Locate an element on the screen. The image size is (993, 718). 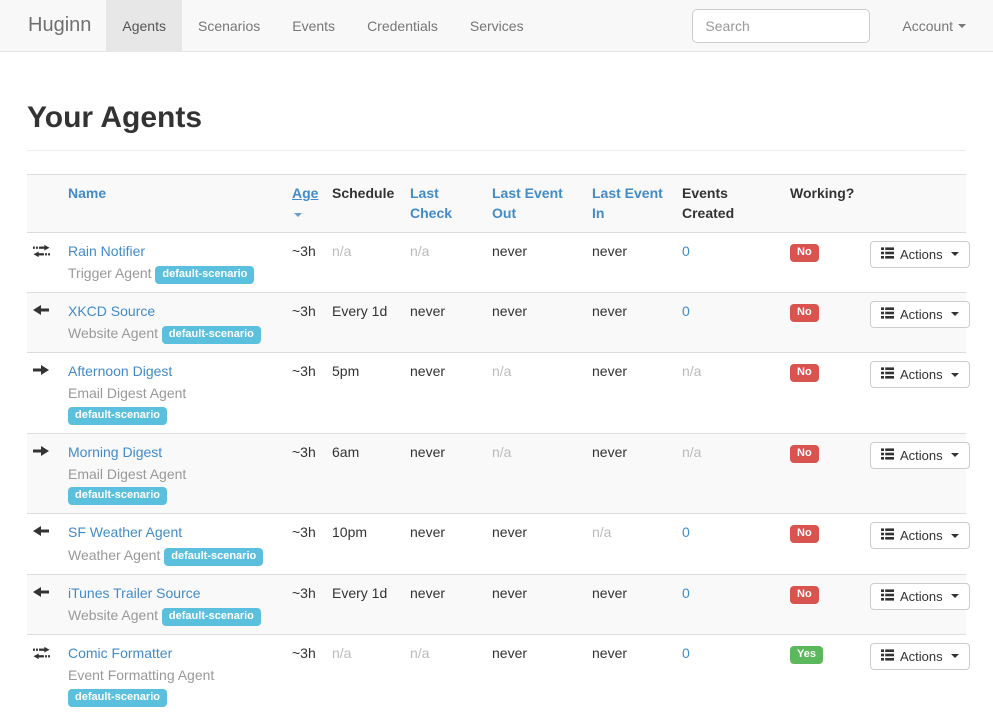
agent-type-label: Website Agent is located at coordinates (113, 333).